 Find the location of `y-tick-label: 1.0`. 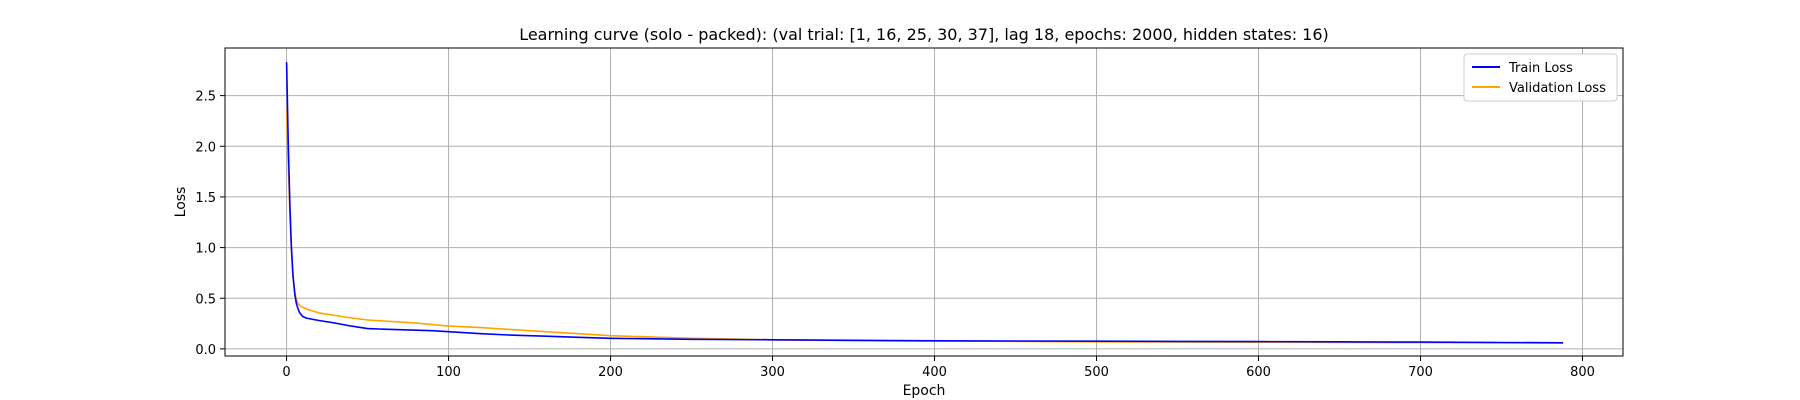

y-tick-label: 1.0 is located at coordinates (205, 249).